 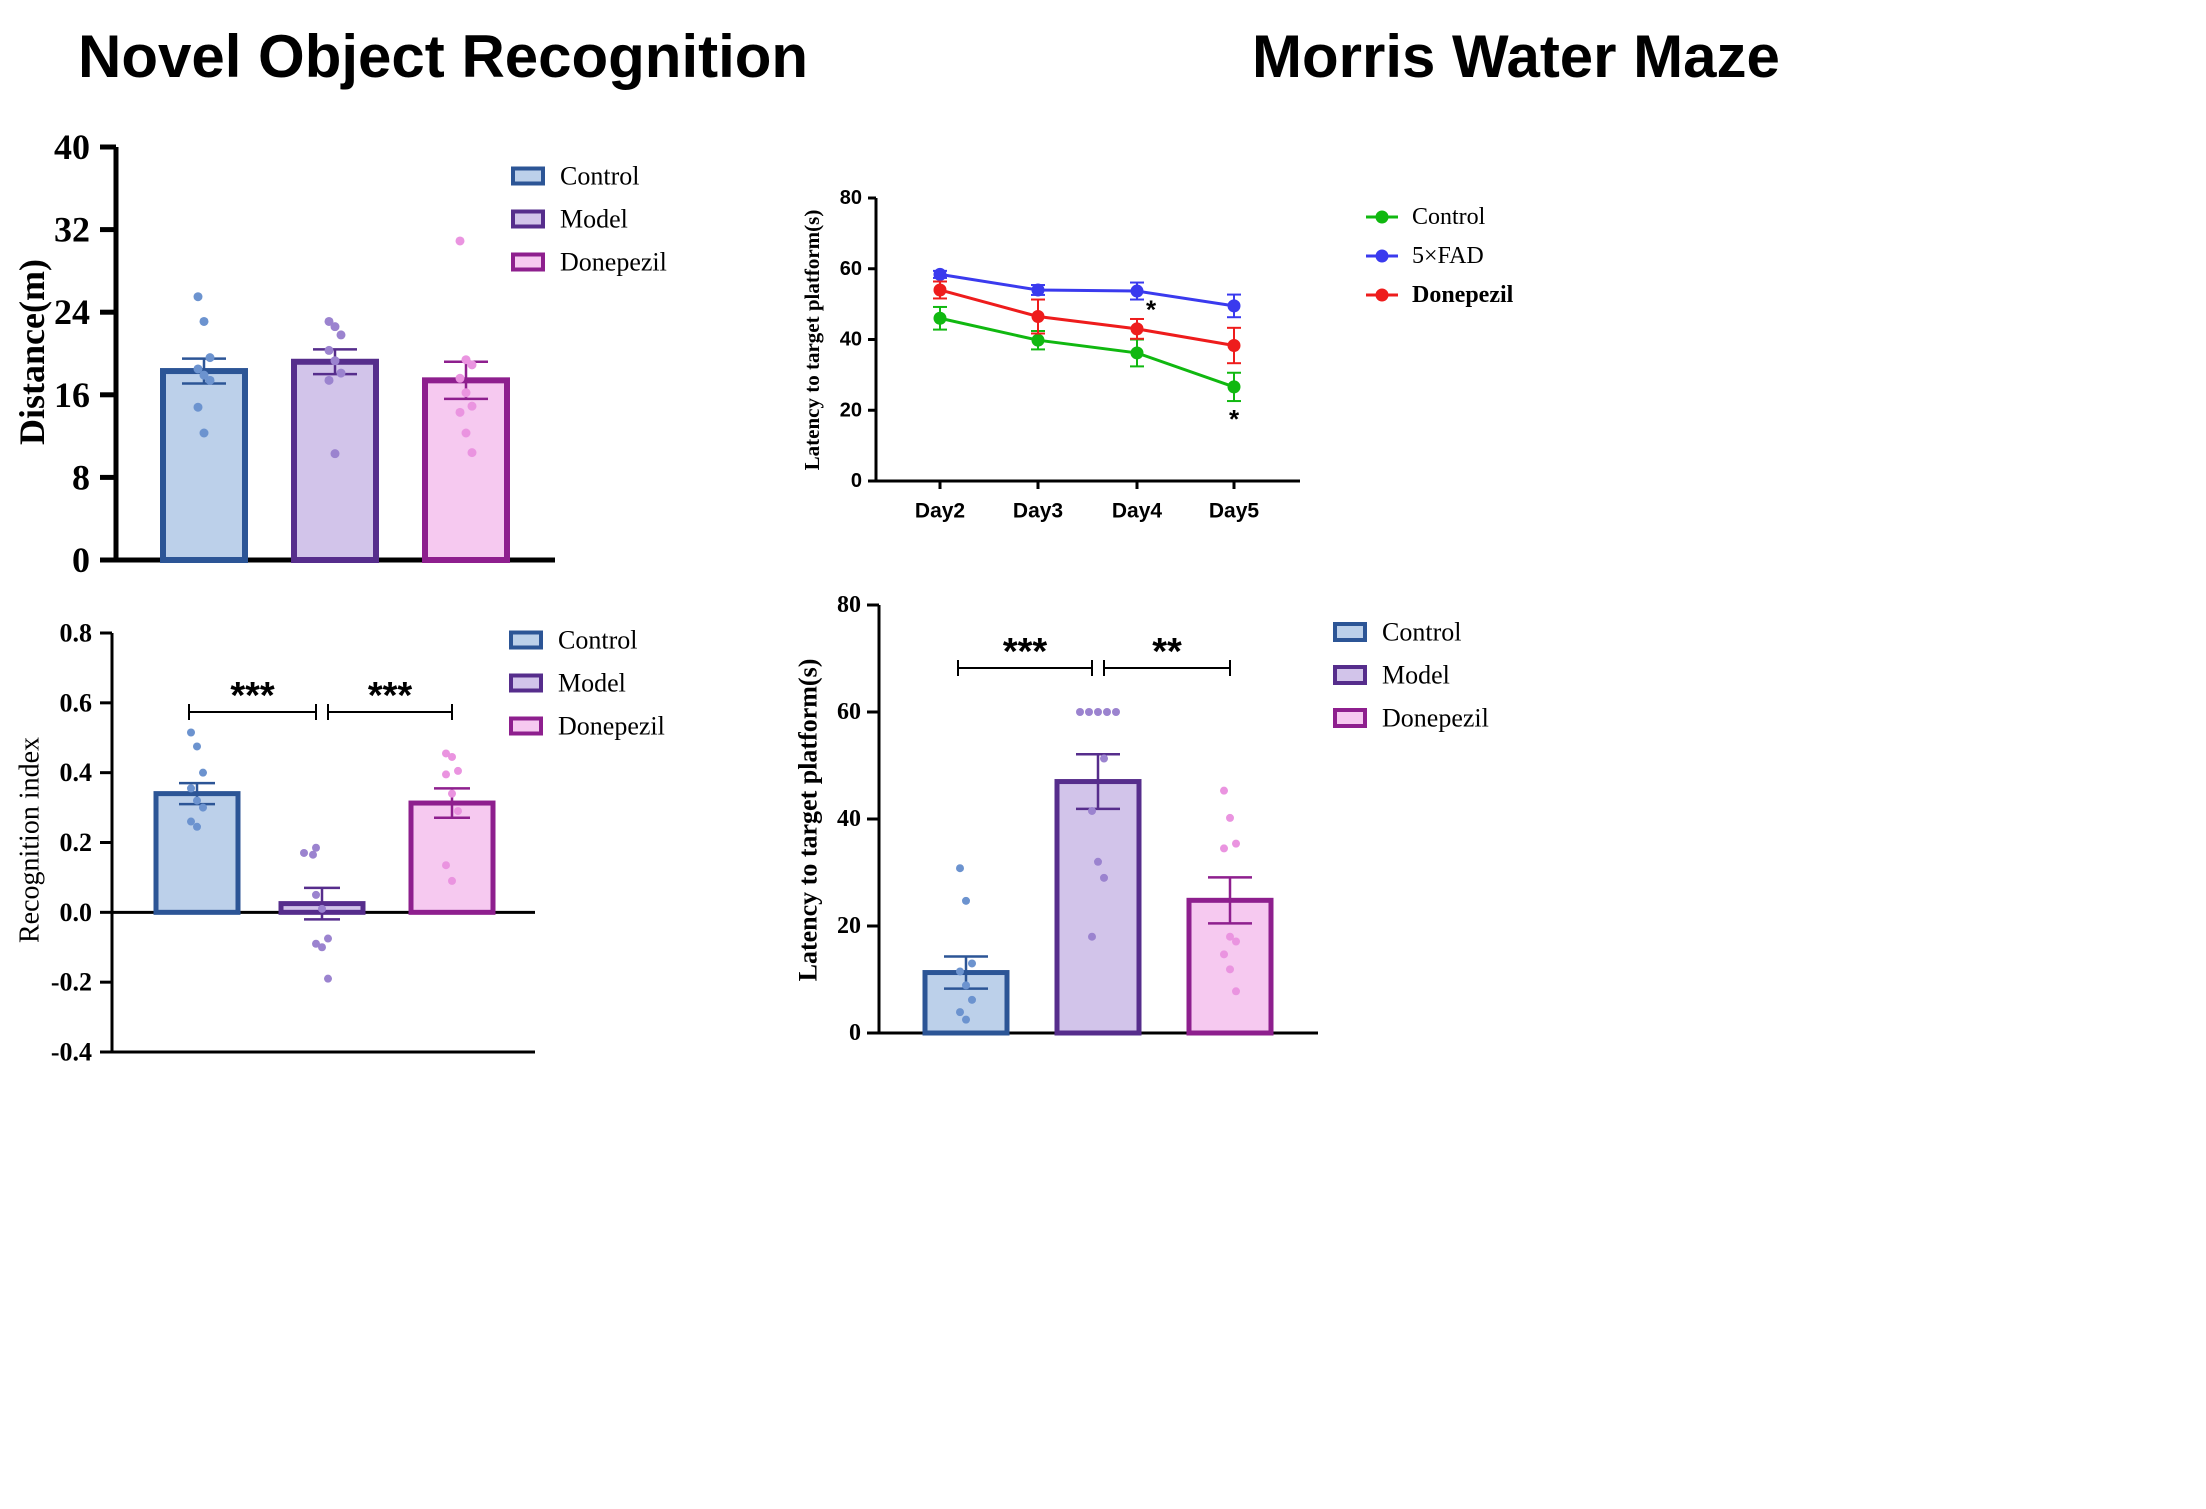 I want to click on recognition-ytick-label: 0.8, so click(x=76, y=633).